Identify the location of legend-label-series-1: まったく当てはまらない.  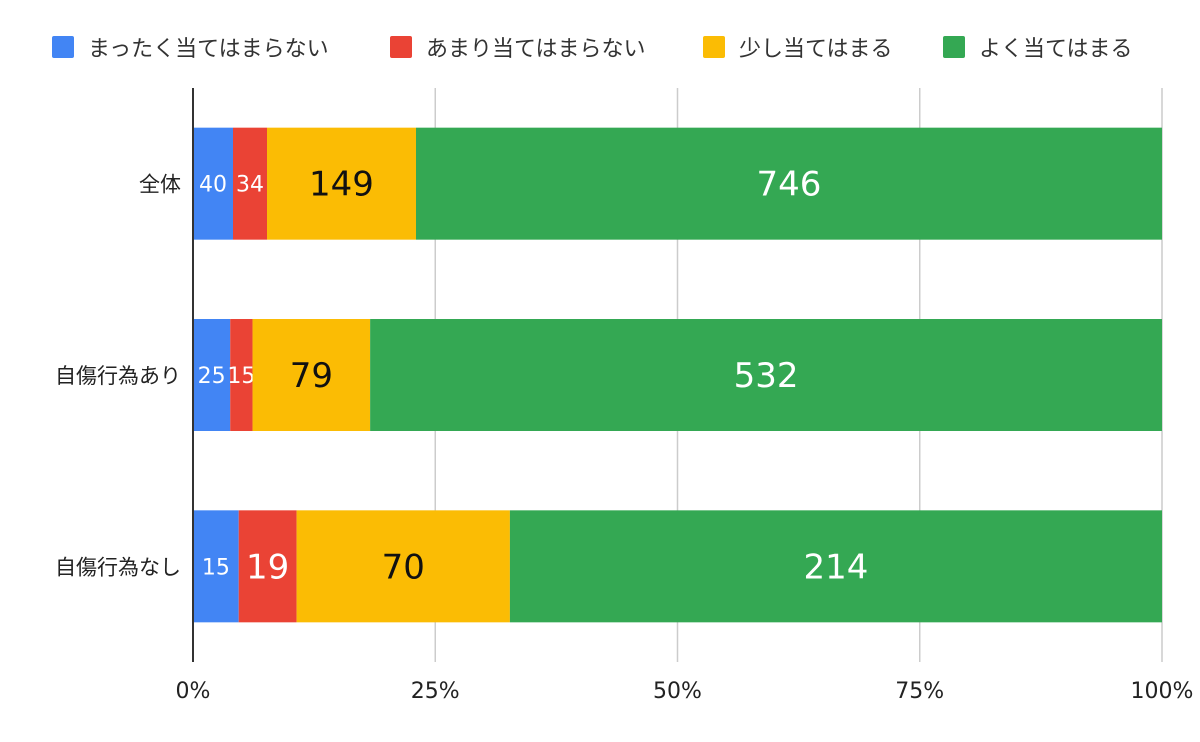
(208, 49).